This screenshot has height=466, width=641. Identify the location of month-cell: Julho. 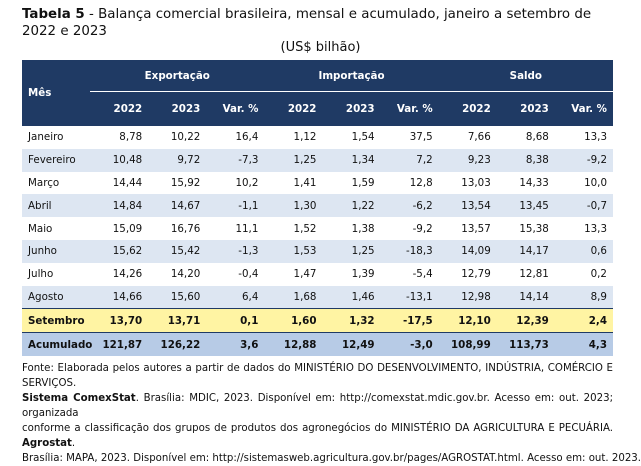
(41, 274).